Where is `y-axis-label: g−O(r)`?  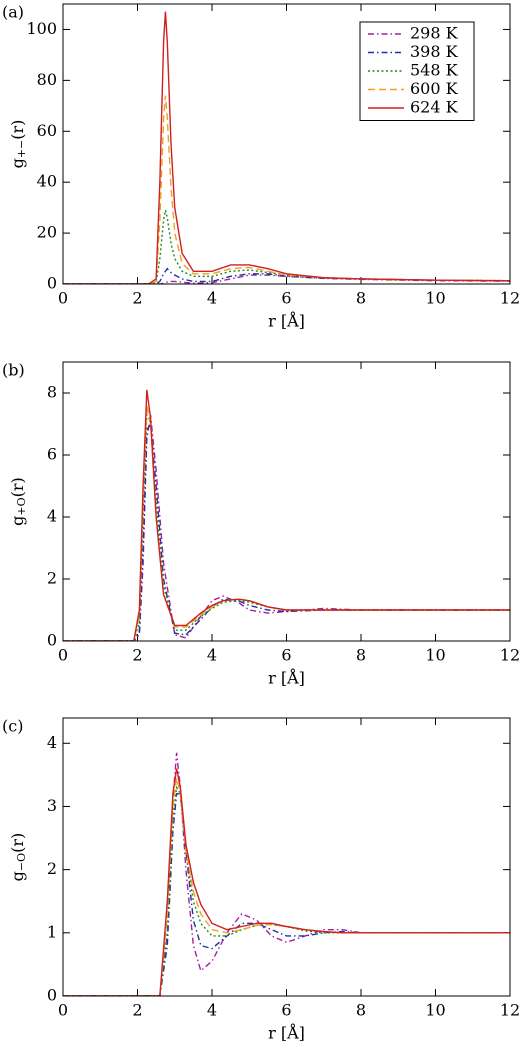 y-axis-label: g−O(r) is located at coordinates (18, 857).